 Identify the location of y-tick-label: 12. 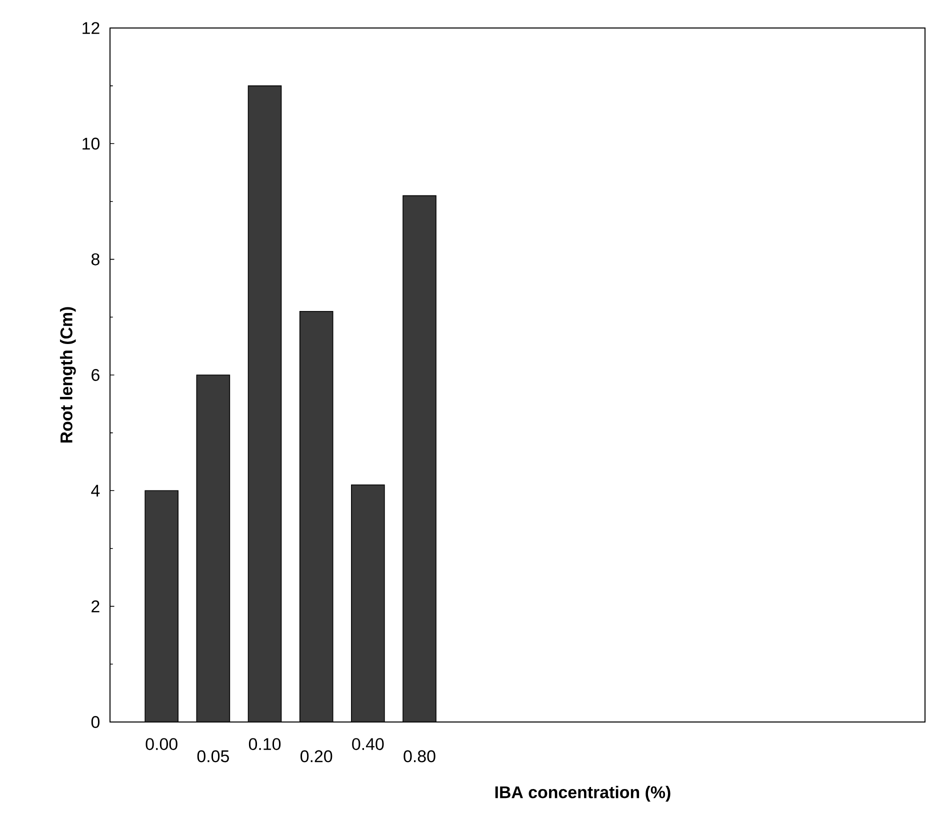
(91, 28).